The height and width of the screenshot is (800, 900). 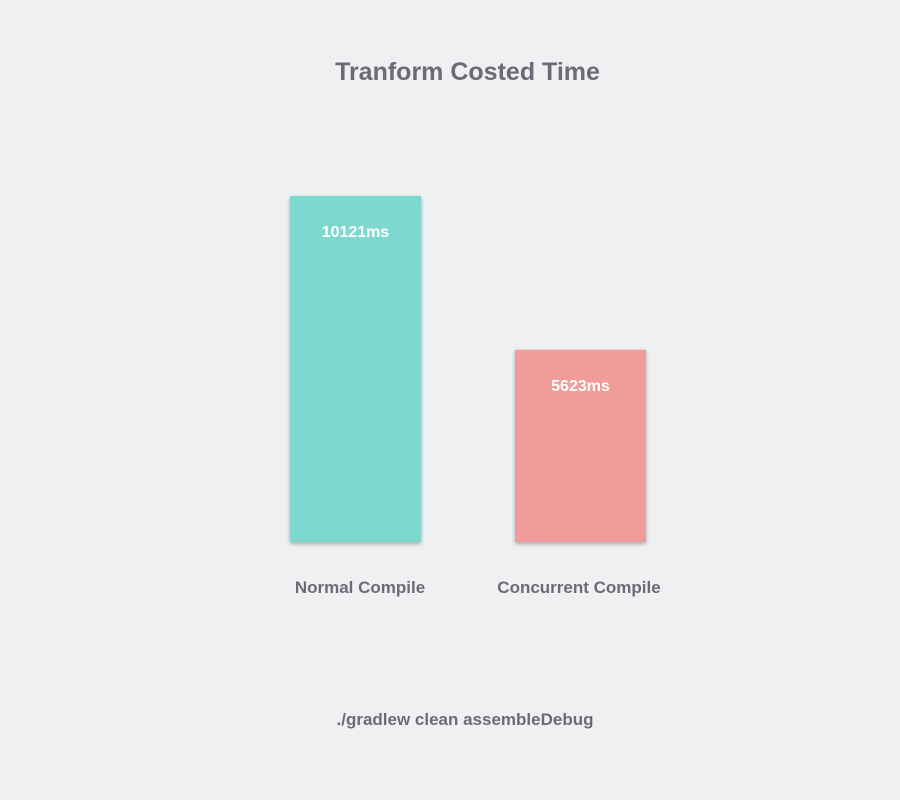 I want to click on command-label: ./gradlew clean assembleDebug, so click(x=465, y=719).